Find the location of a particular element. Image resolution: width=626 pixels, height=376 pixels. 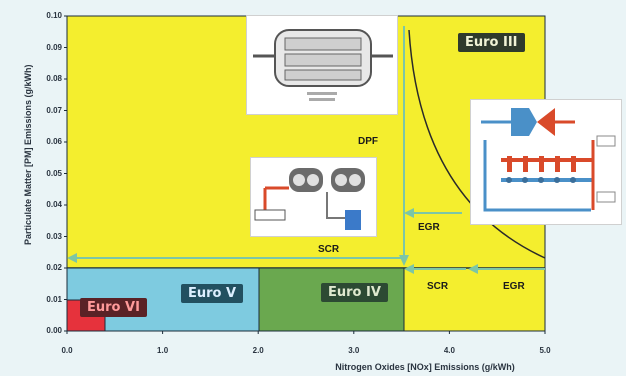

y-tick-label: 0.04 is located at coordinates (54, 204).